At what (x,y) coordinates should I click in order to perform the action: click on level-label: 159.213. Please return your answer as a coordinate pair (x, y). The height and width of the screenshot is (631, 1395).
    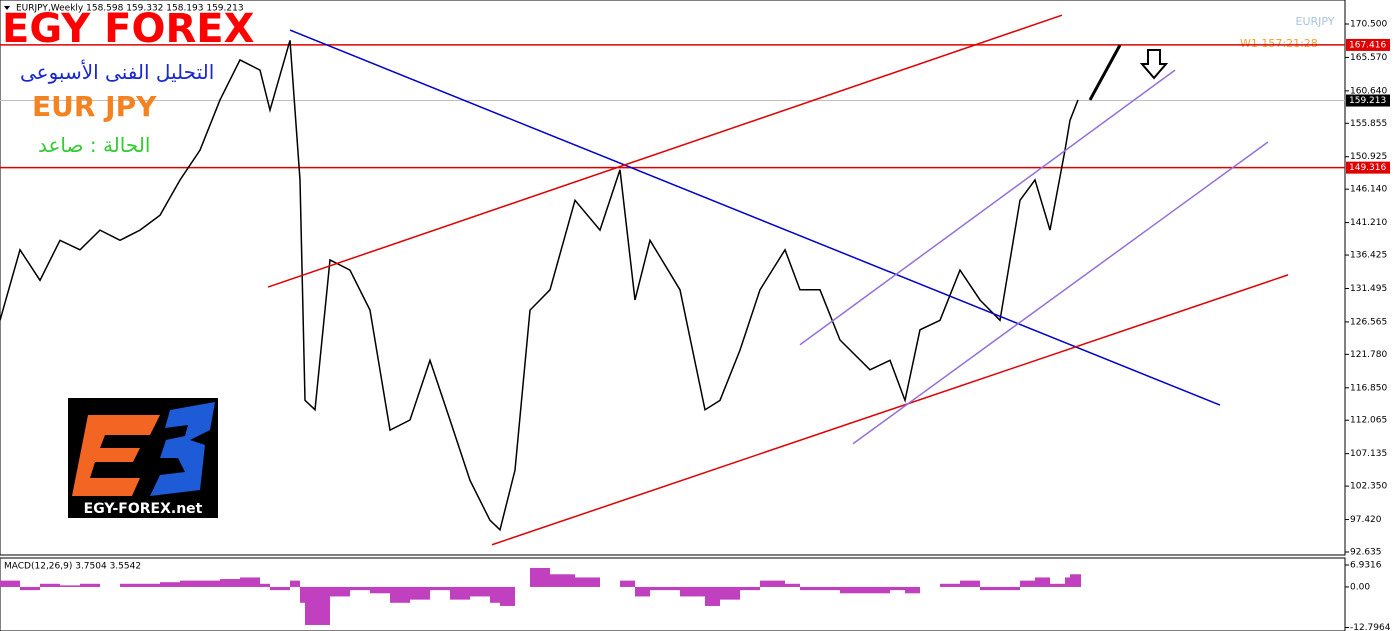
    Looking at the image, I should click on (1367, 101).